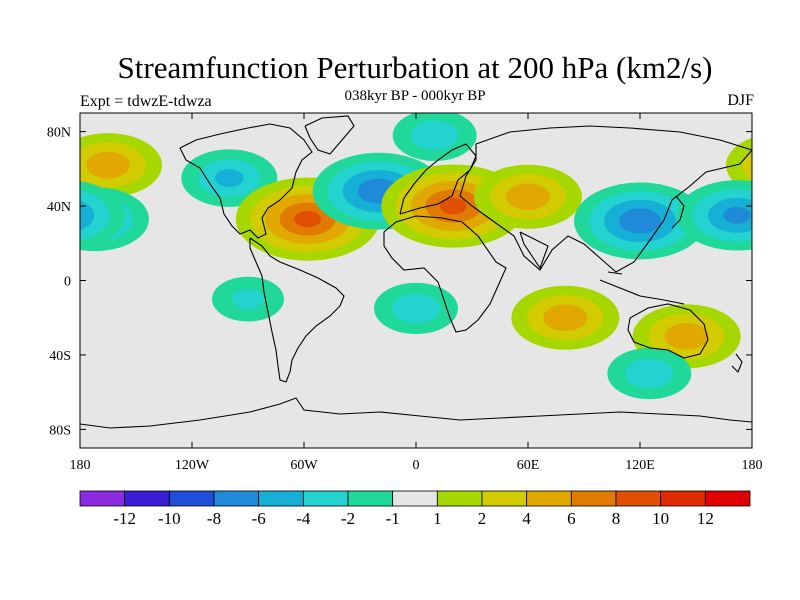 The width and height of the screenshot is (800, 600). What do you see at coordinates (259, 518) in the screenshot?
I see `colorbar-label: -6` at bounding box center [259, 518].